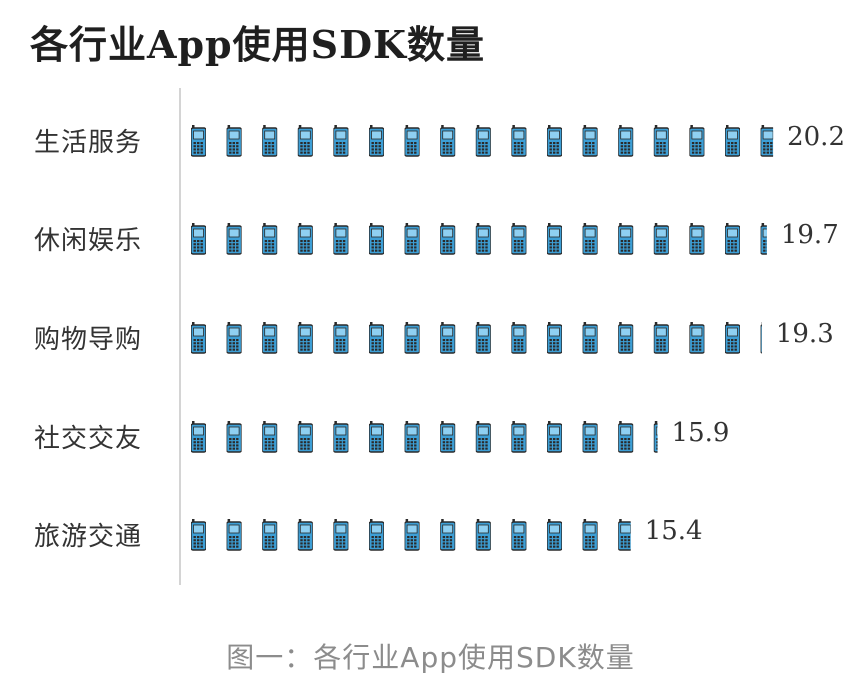 The image size is (861, 686). Describe the element at coordinates (804, 334) in the screenshot. I see `value-label: 19.3` at that location.